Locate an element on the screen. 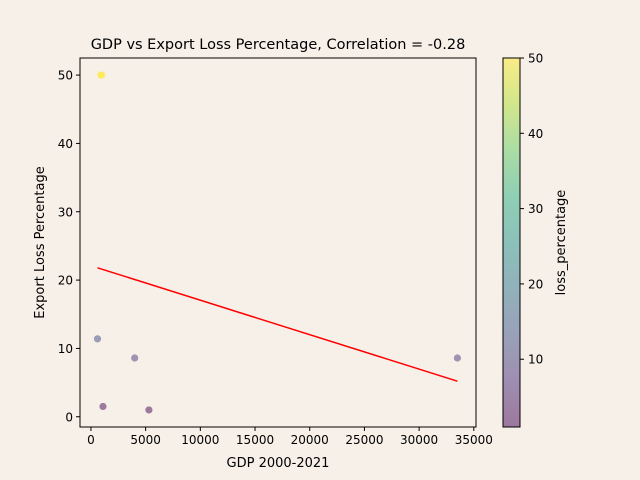  y-tick-label: 50 is located at coordinates (65, 76).